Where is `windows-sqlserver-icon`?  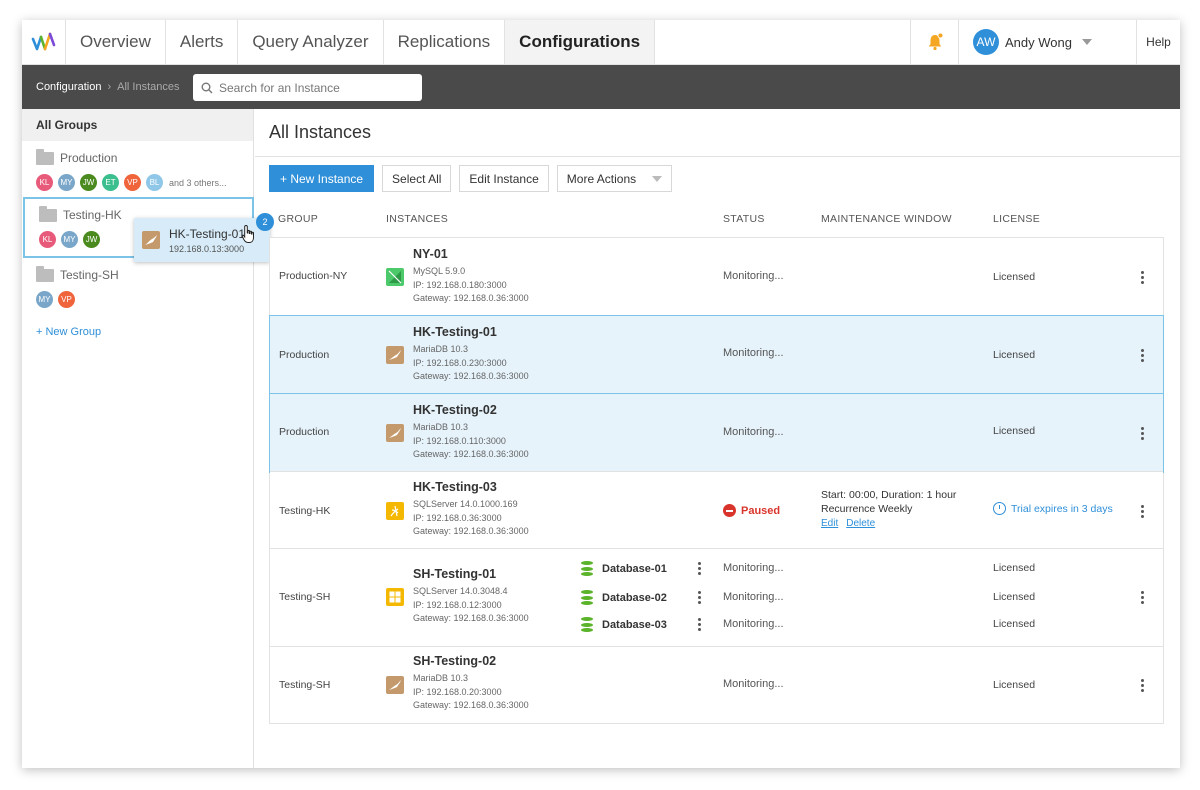 windows-sqlserver-icon is located at coordinates (395, 597).